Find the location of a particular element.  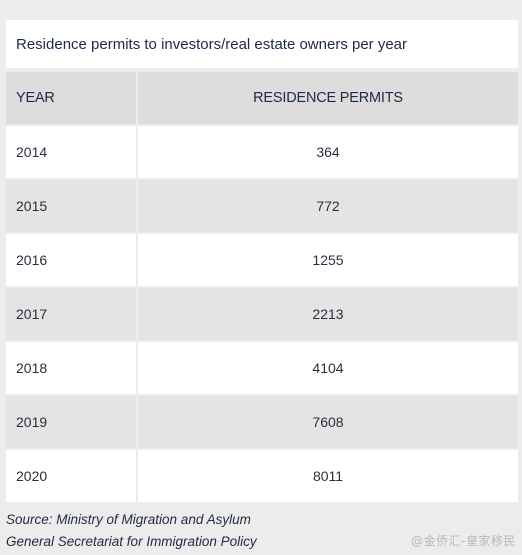

table-row: 2016 1255 is located at coordinates (262, 259).